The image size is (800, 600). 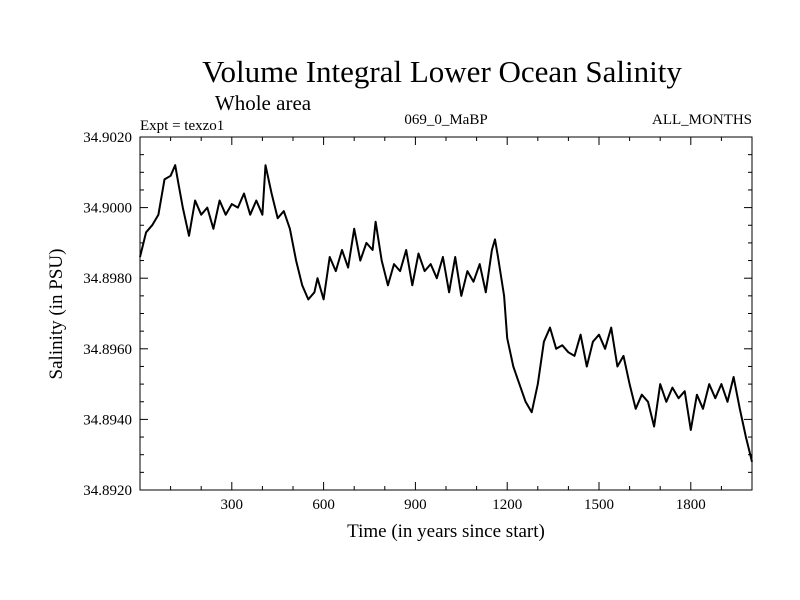 What do you see at coordinates (599, 505) in the screenshot?
I see `x-tick-label: 1500` at bounding box center [599, 505].